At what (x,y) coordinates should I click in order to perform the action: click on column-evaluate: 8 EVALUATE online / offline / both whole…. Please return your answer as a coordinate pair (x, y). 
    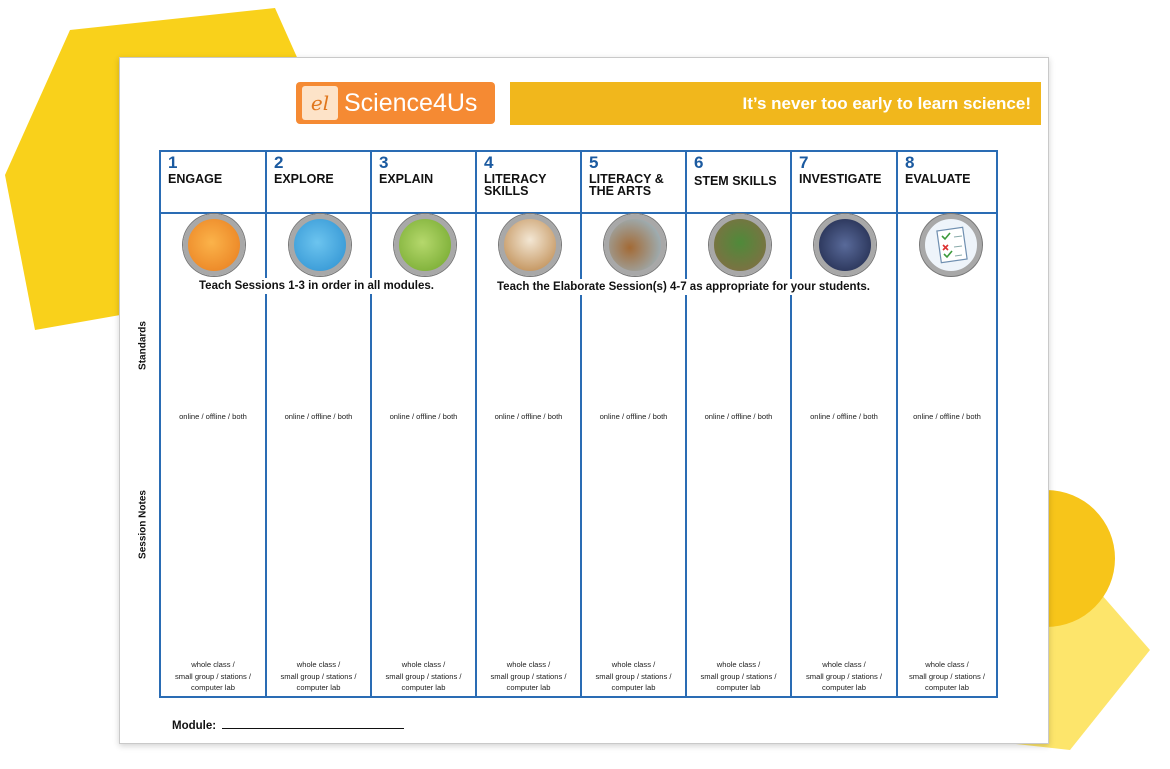
    Looking at the image, I should click on (947, 424).